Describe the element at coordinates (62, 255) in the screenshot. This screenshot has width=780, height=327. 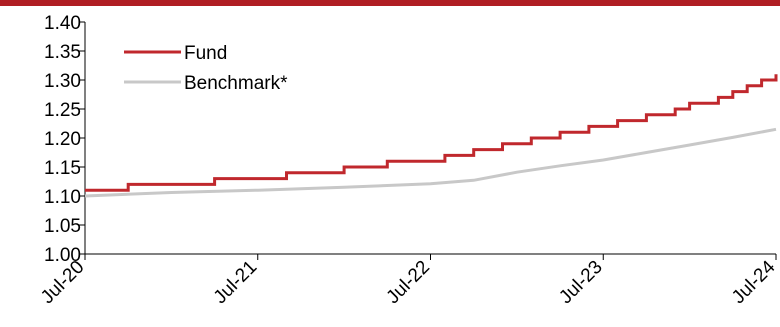
I see `y-tick-label: 1.00` at that location.